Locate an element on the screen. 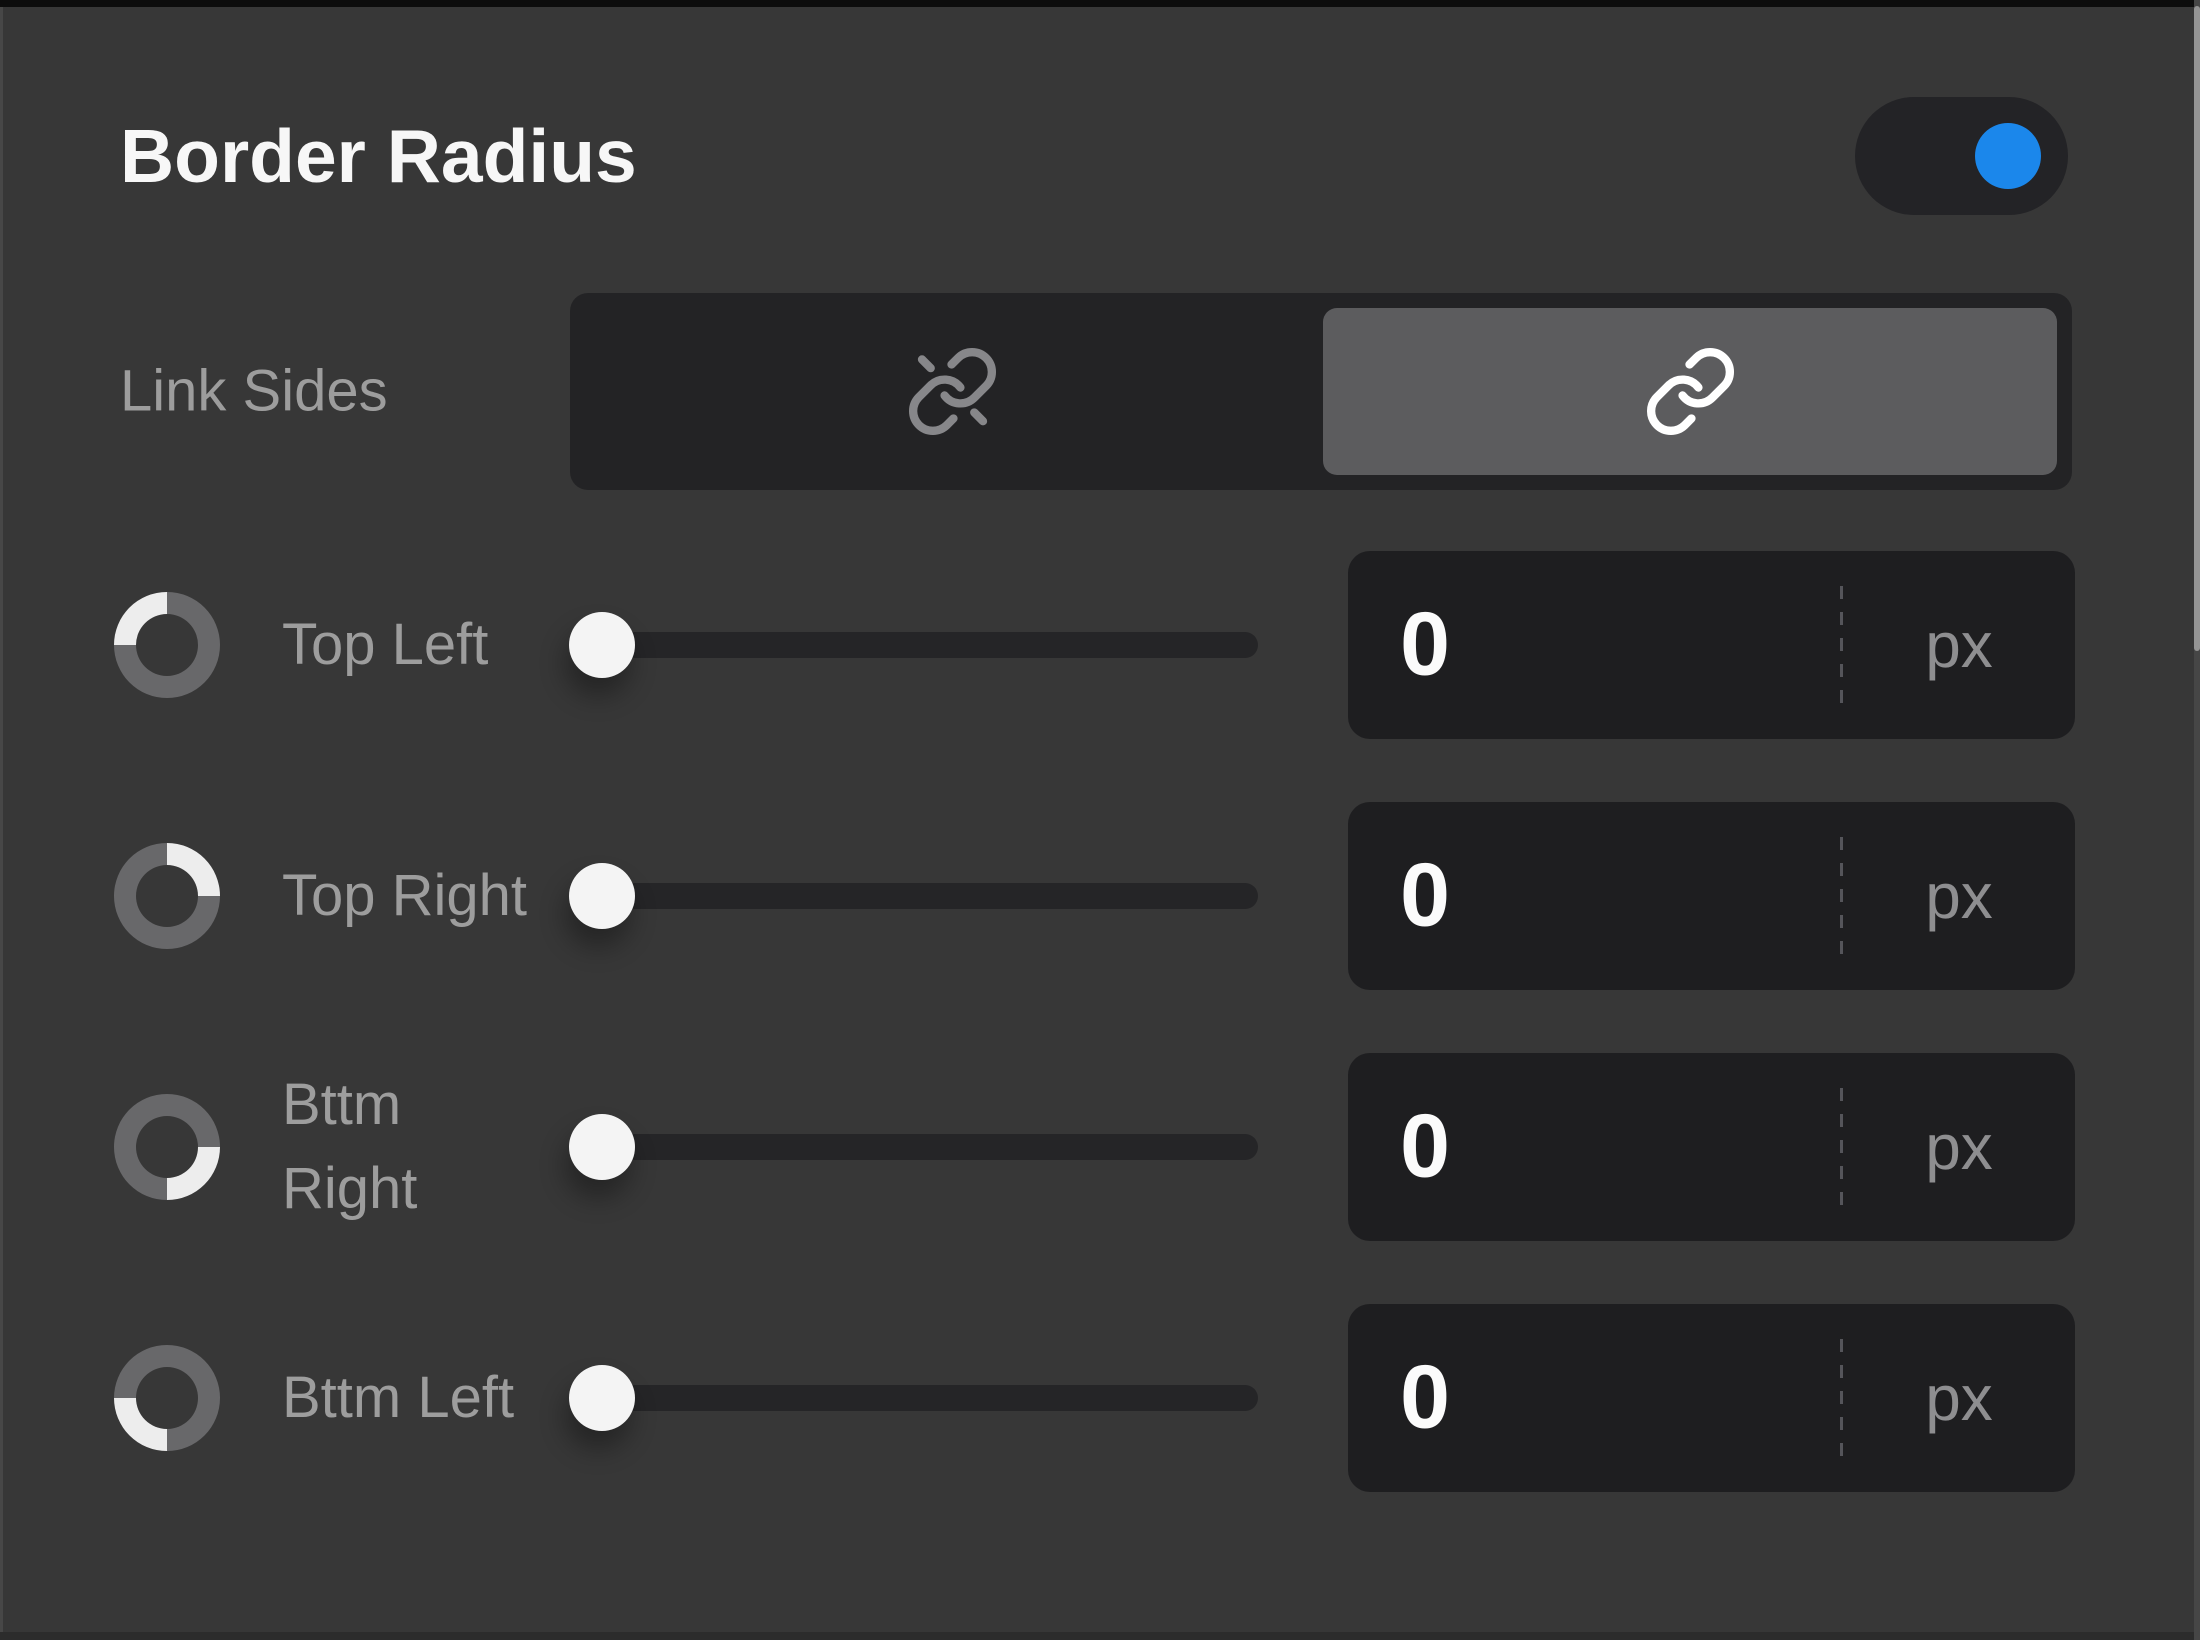 The image size is (2200, 1640). toggle-knob-icon is located at coordinates (2008, 156).